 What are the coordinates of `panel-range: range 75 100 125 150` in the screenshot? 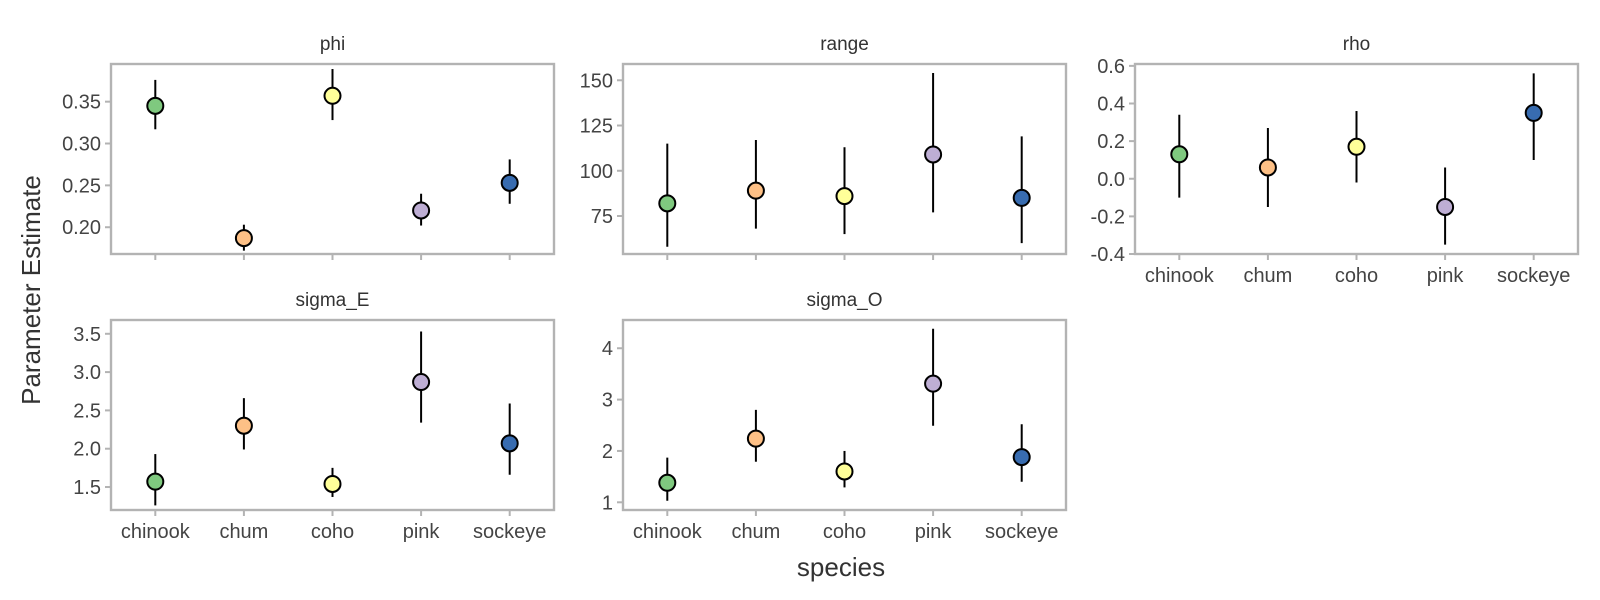 It's located at (824, 147).